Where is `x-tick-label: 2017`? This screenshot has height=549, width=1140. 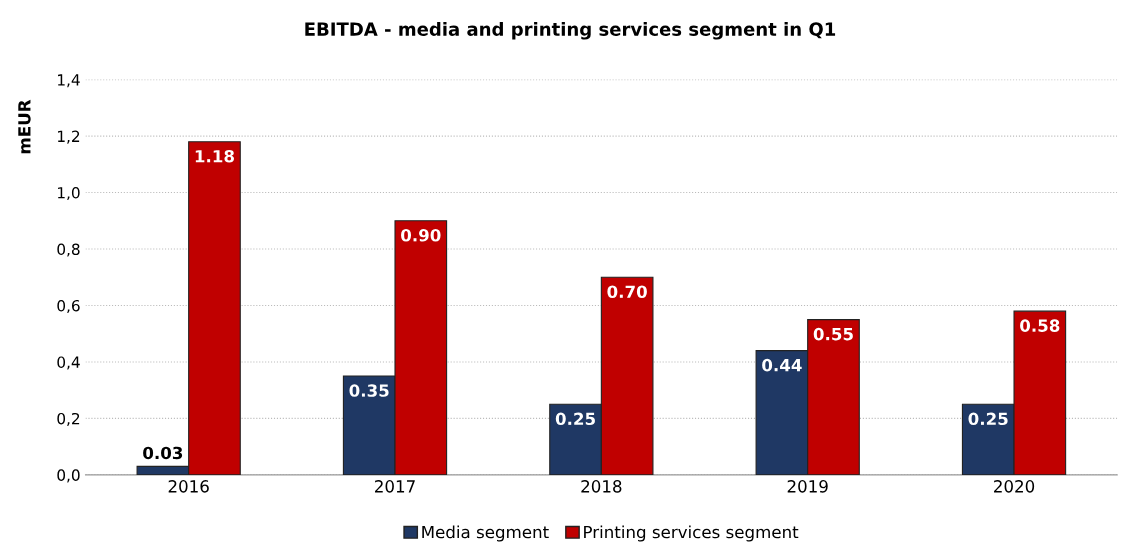
x-tick-label: 2017 is located at coordinates (395, 486).